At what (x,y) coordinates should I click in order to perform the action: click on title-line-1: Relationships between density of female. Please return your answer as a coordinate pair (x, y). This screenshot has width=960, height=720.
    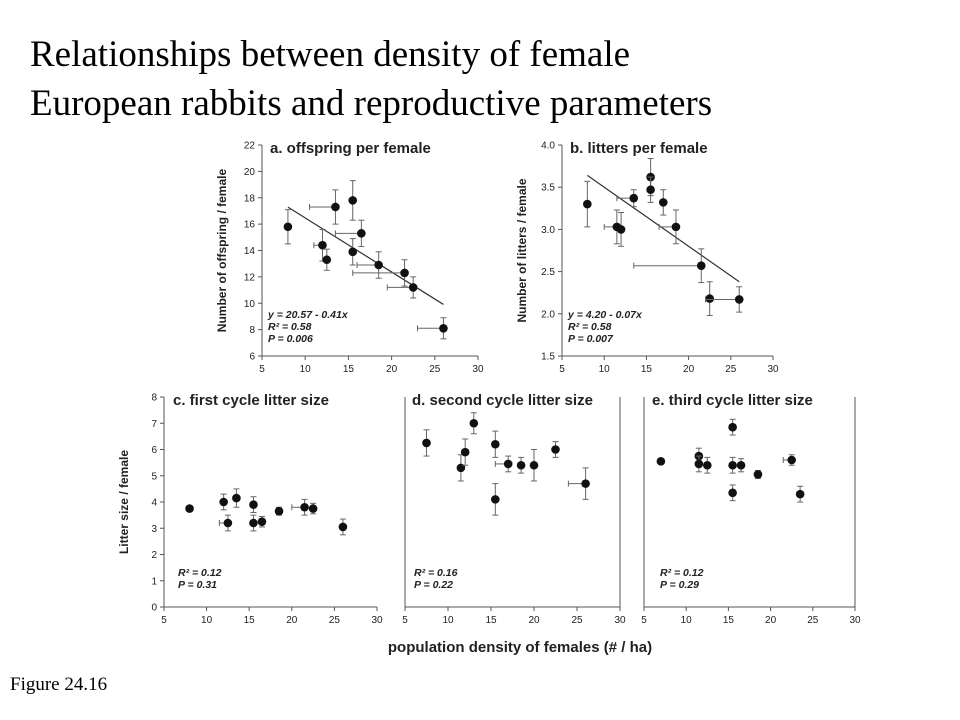
    Looking at the image, I should click on (330, 54).